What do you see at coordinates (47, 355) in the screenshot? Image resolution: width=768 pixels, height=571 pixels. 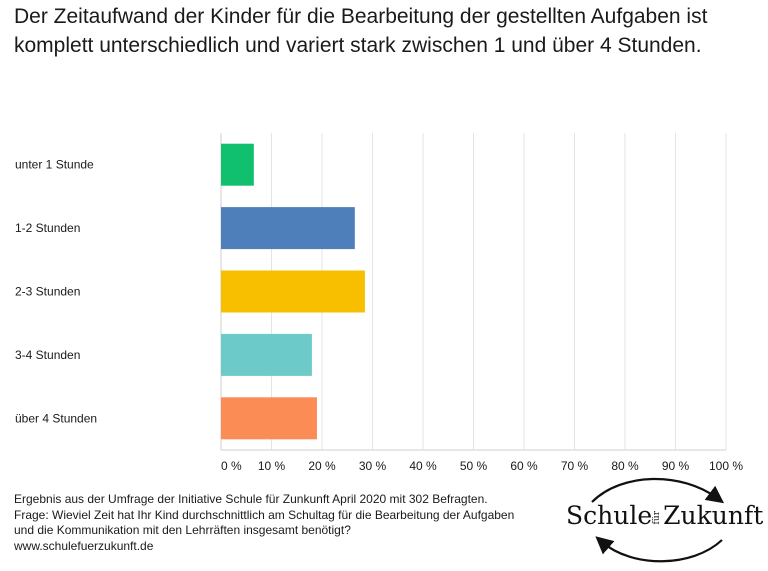 I see `category-label: 3-4 Stunden` at bounding box center [47, 355].